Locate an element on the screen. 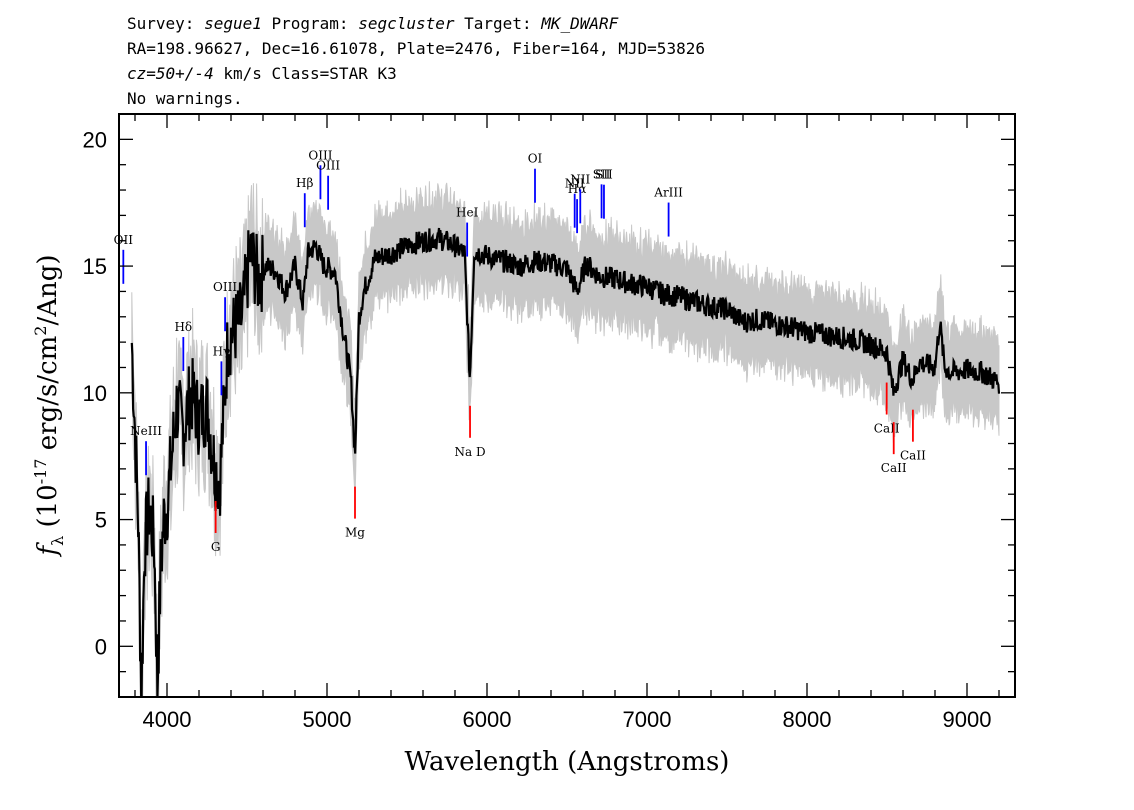 The height and width of the screenshot is (810, 1134). survey-label: Survey: is located at coordinates (166, 23).